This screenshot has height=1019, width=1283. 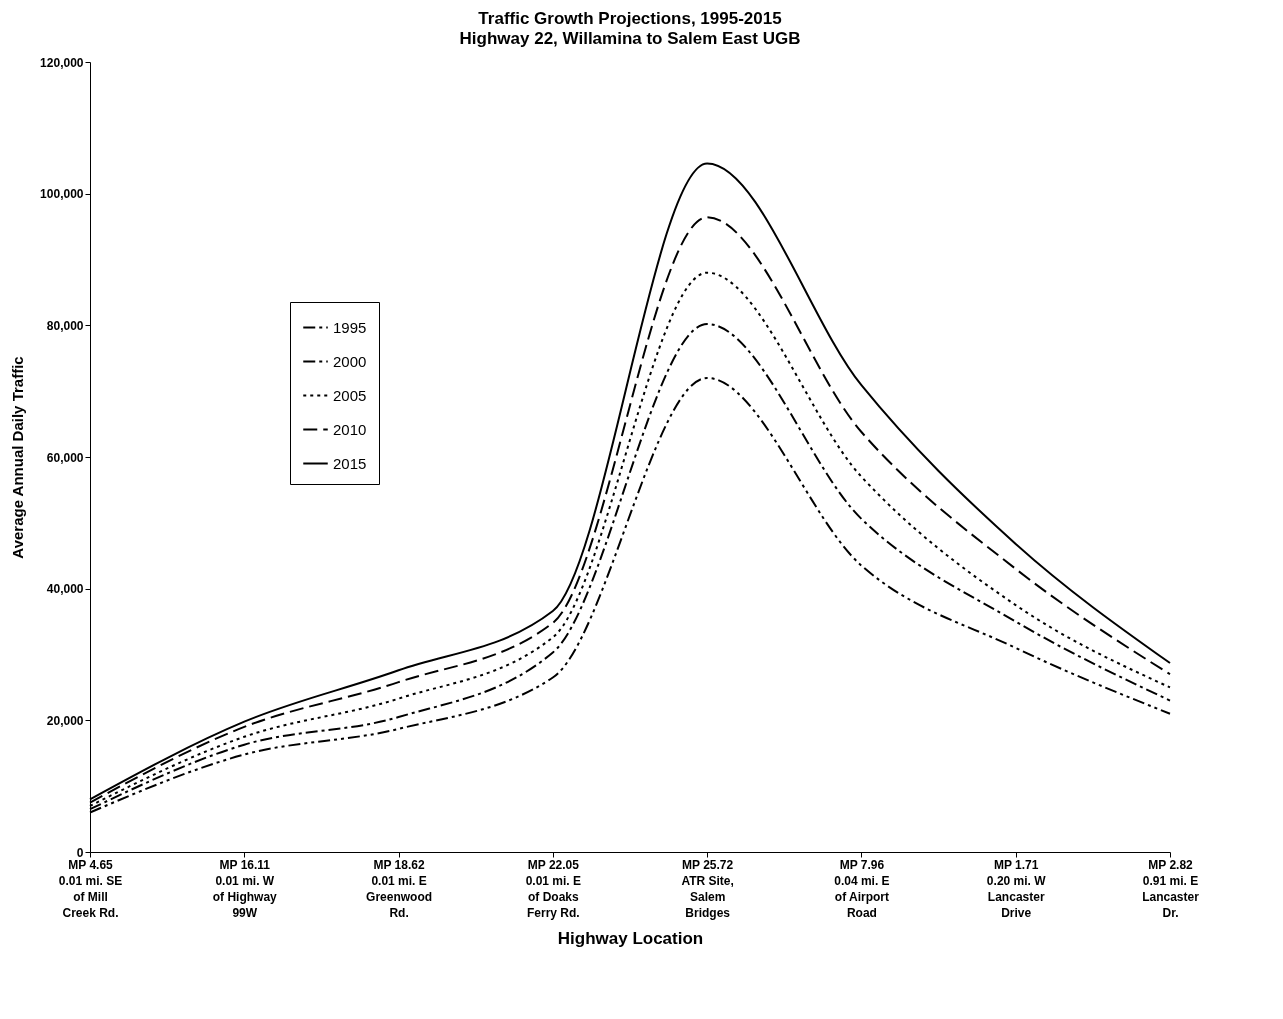 What do you see at coordinates (707, 888) in the screenshot?
I see `x-tick-label: MP 25.72 ATR Site, Salem Bridges` at bounding box center [707, 888].